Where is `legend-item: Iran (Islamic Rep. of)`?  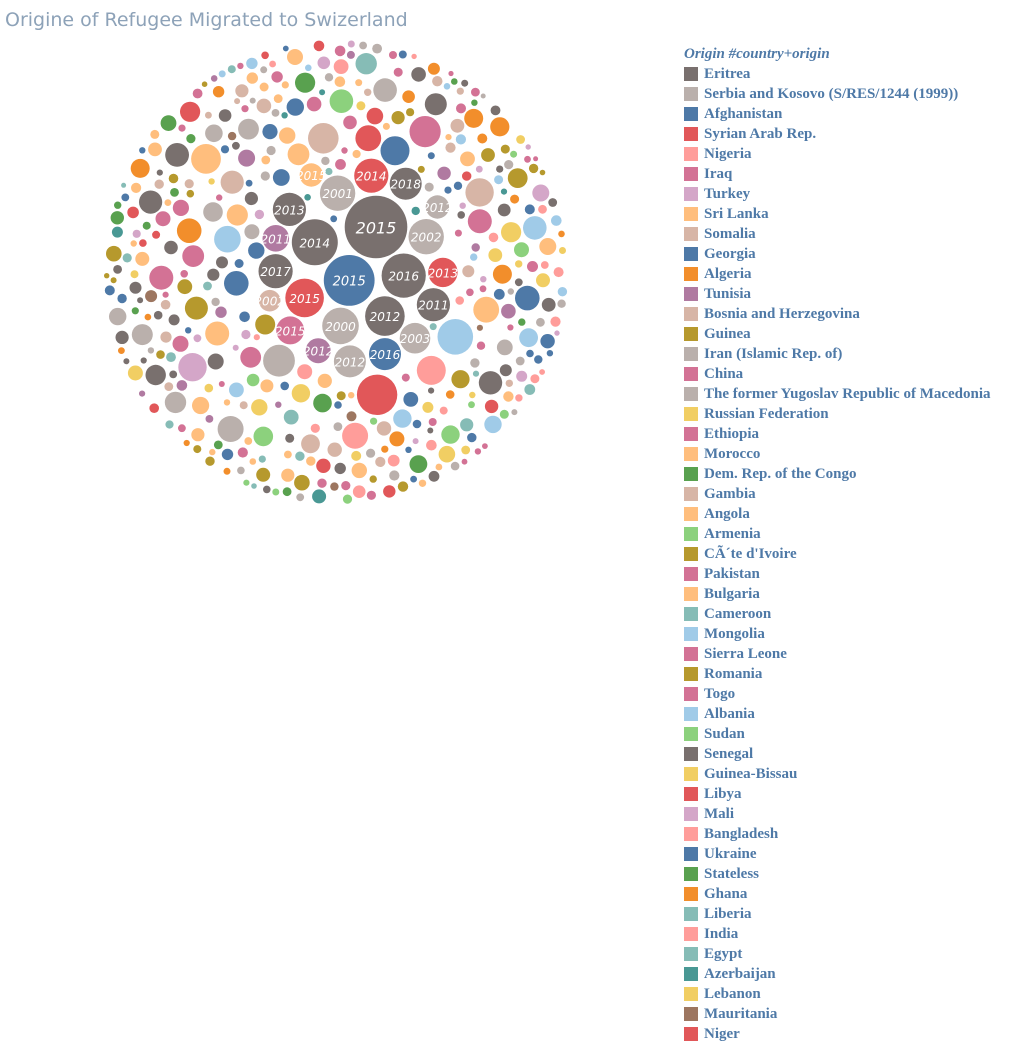 legend-item: Iran (Islamic Rep. of) is located at coordinates (849, 354).